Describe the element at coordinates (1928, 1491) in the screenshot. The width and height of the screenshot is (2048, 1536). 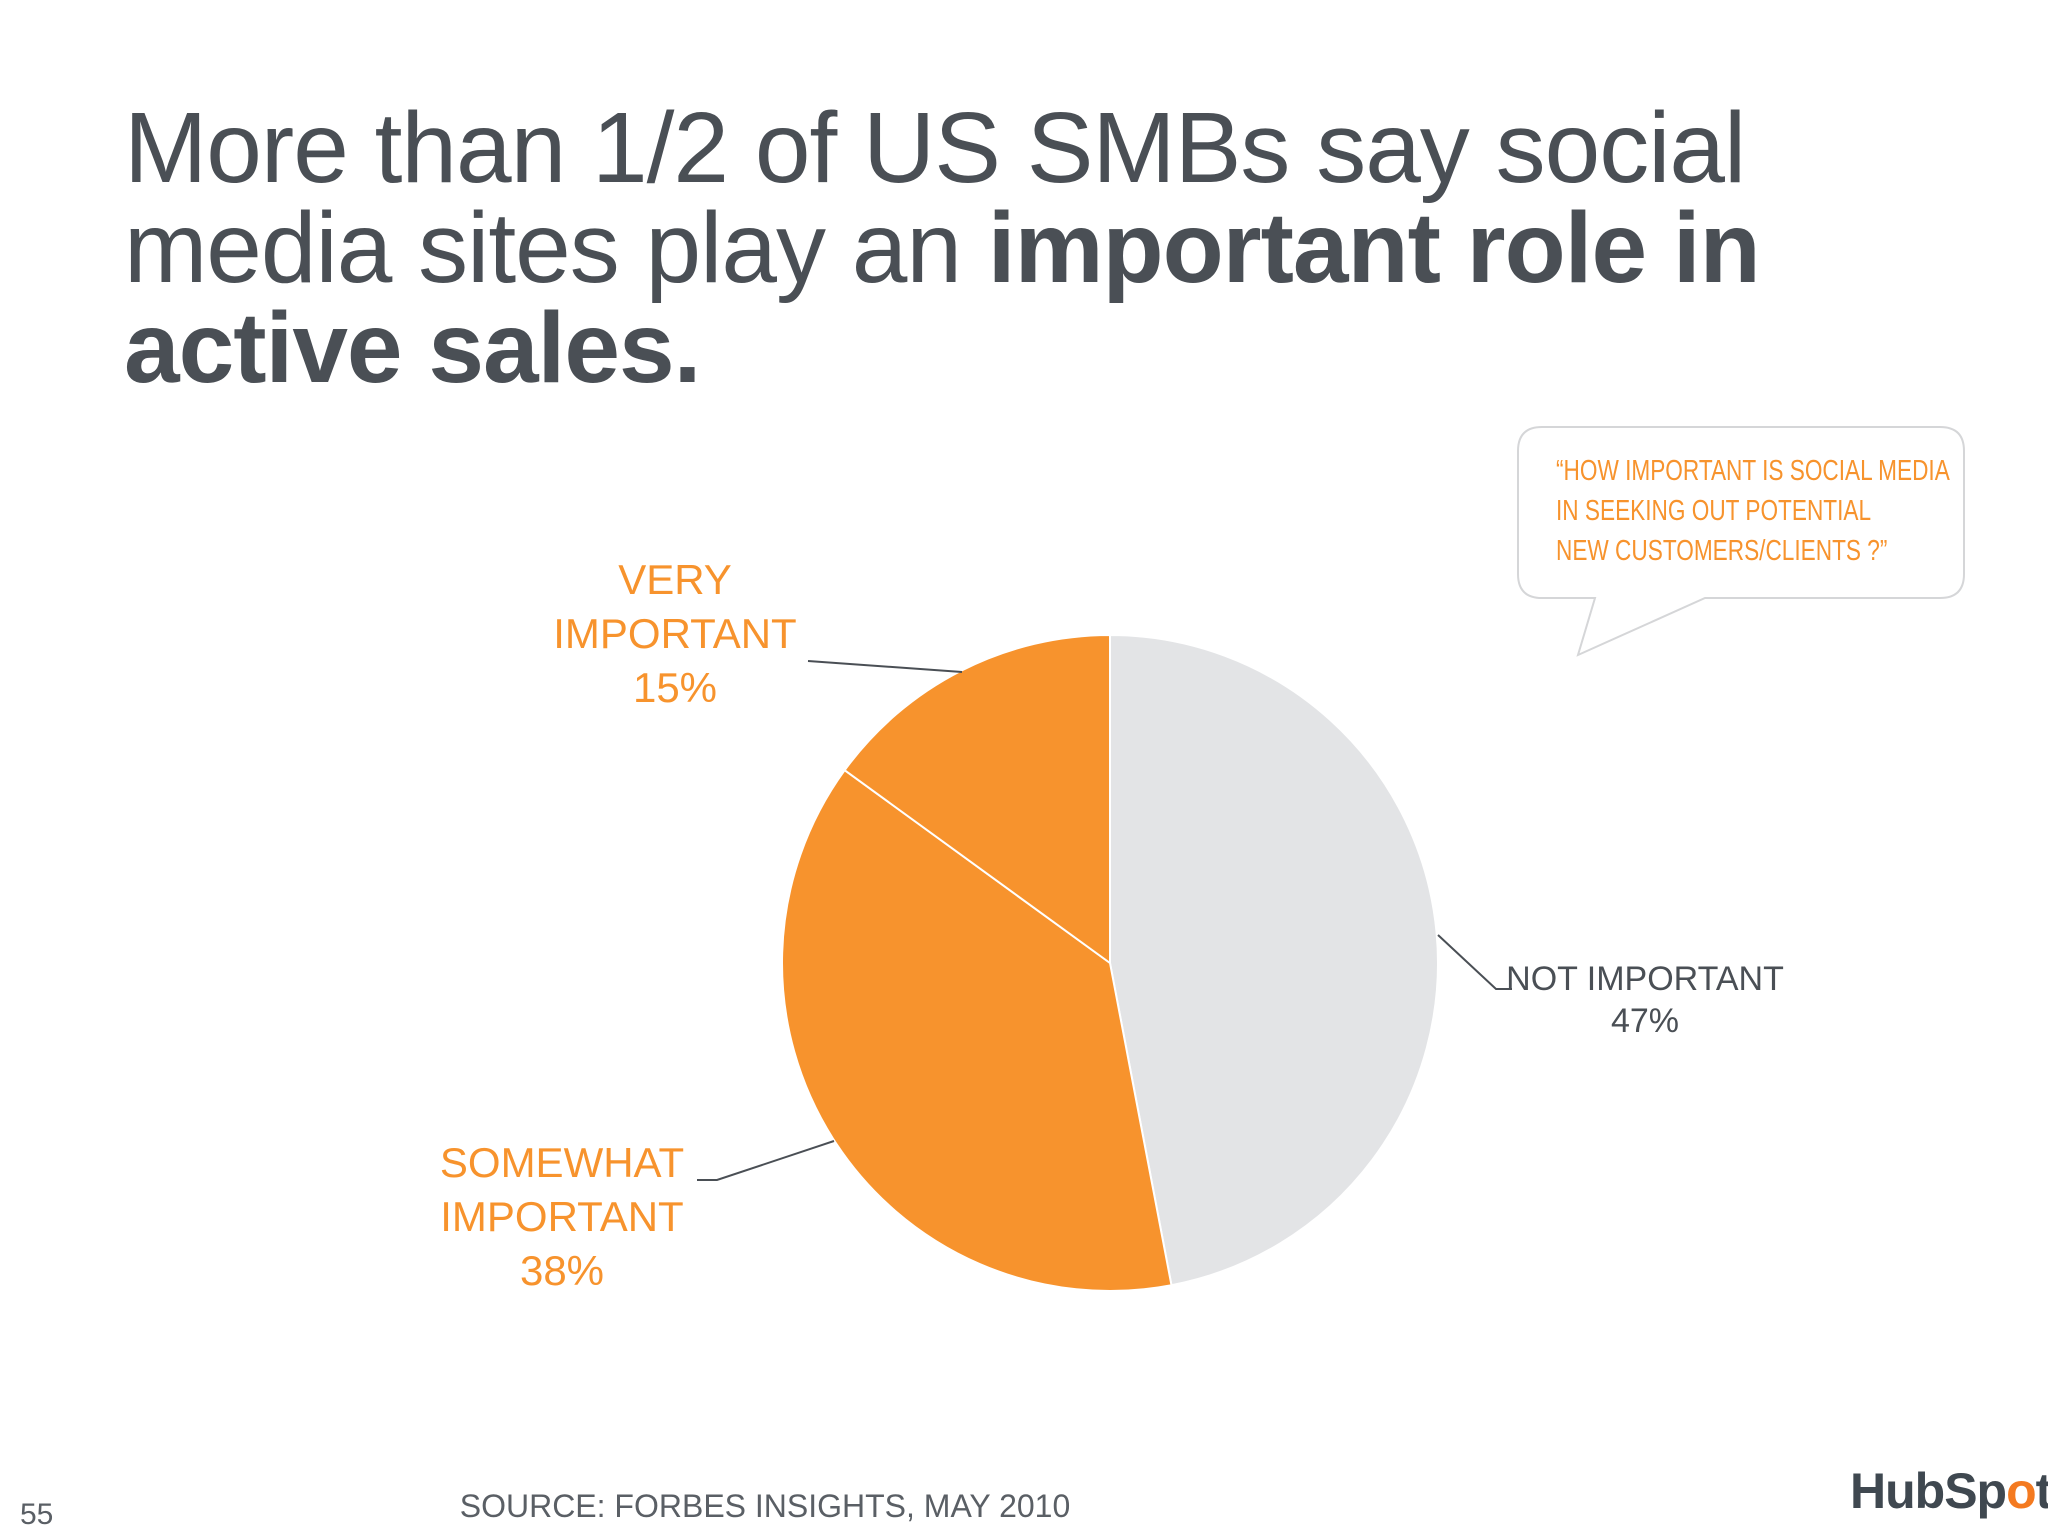
I see `logo-text-a: HubSp` at that location.